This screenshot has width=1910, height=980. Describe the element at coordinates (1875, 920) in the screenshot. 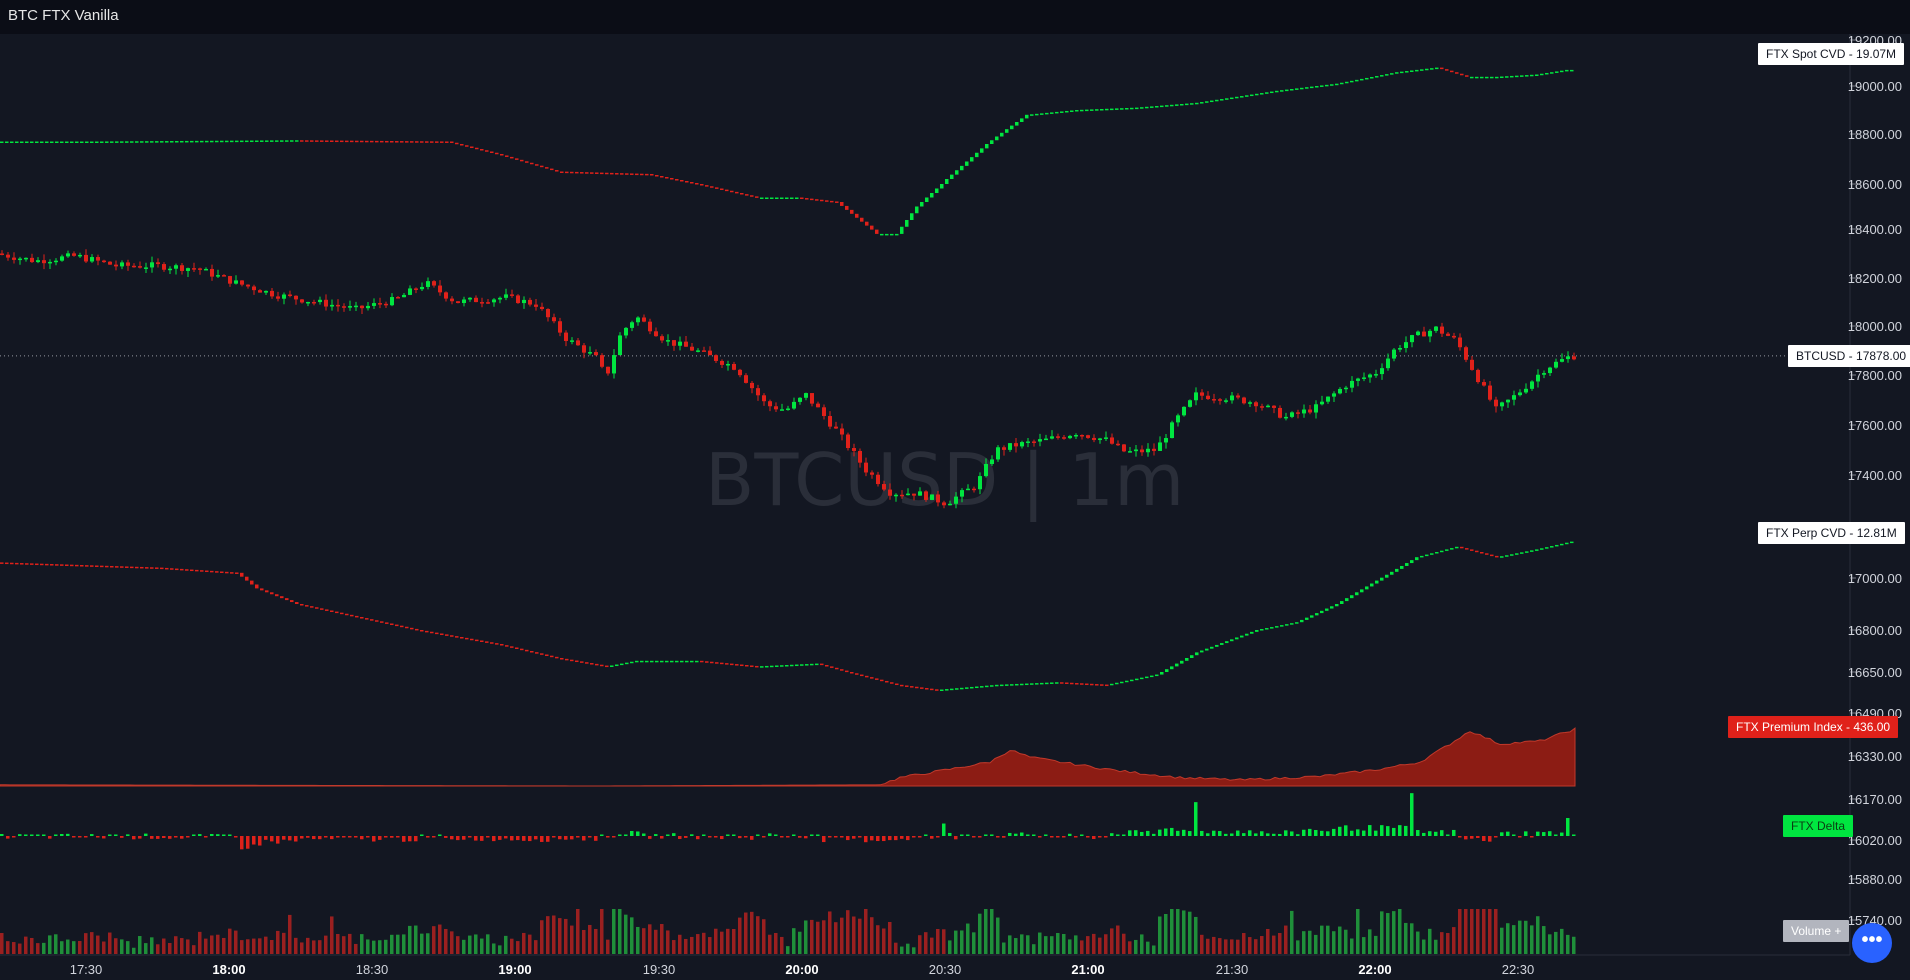

I see `price-tick-label: 15740.00` at that location.